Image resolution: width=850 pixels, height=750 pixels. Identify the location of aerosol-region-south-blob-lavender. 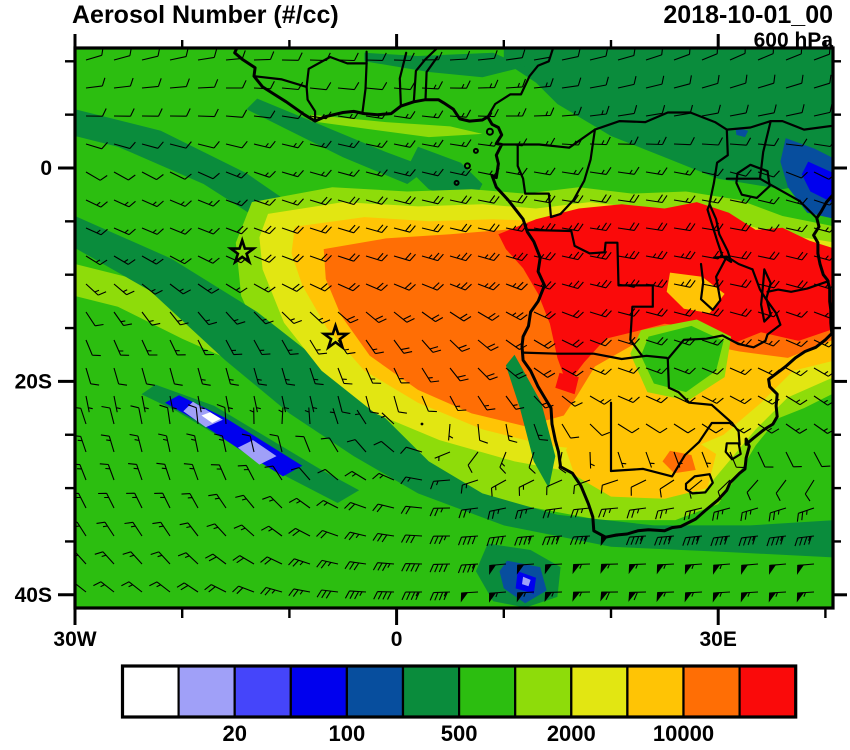
(526, 581).